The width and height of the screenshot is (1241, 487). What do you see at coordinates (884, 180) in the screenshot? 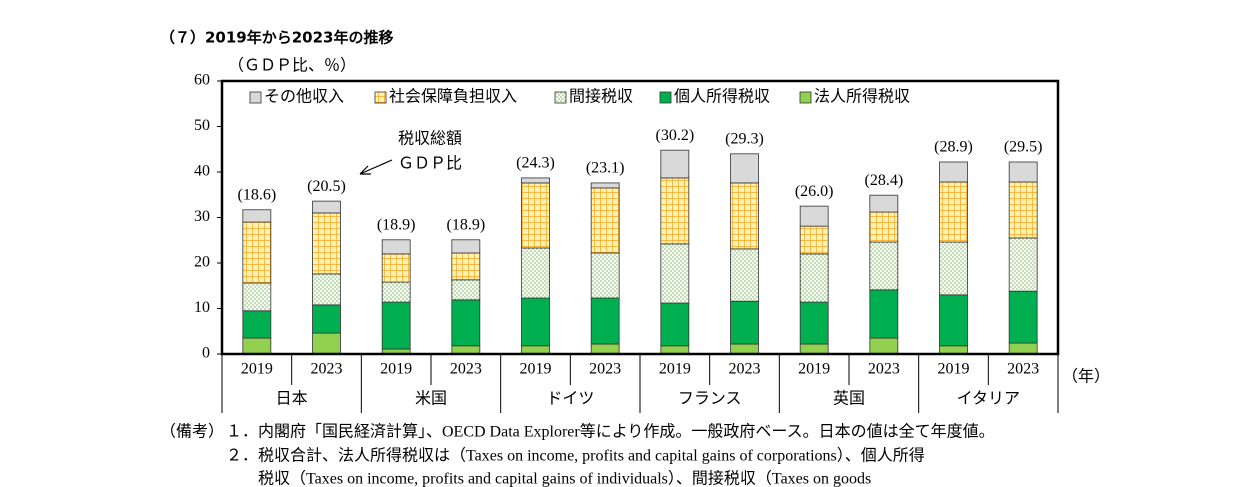
I see `total-label: (28.4)` at bounding box center [884, 180].